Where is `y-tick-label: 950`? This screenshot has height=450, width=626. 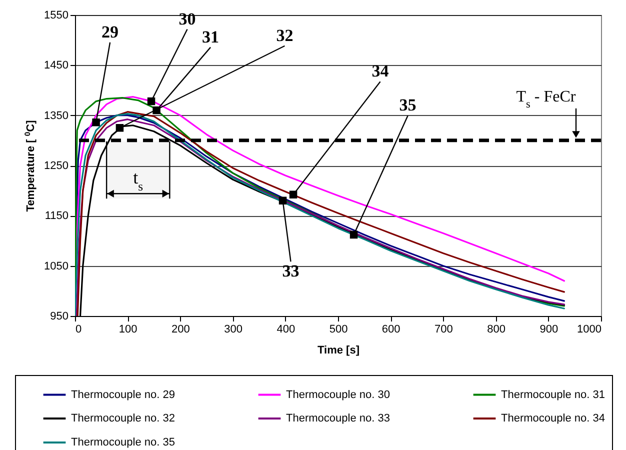 y-tick-label: 950 is located at coordinates (59, 316).